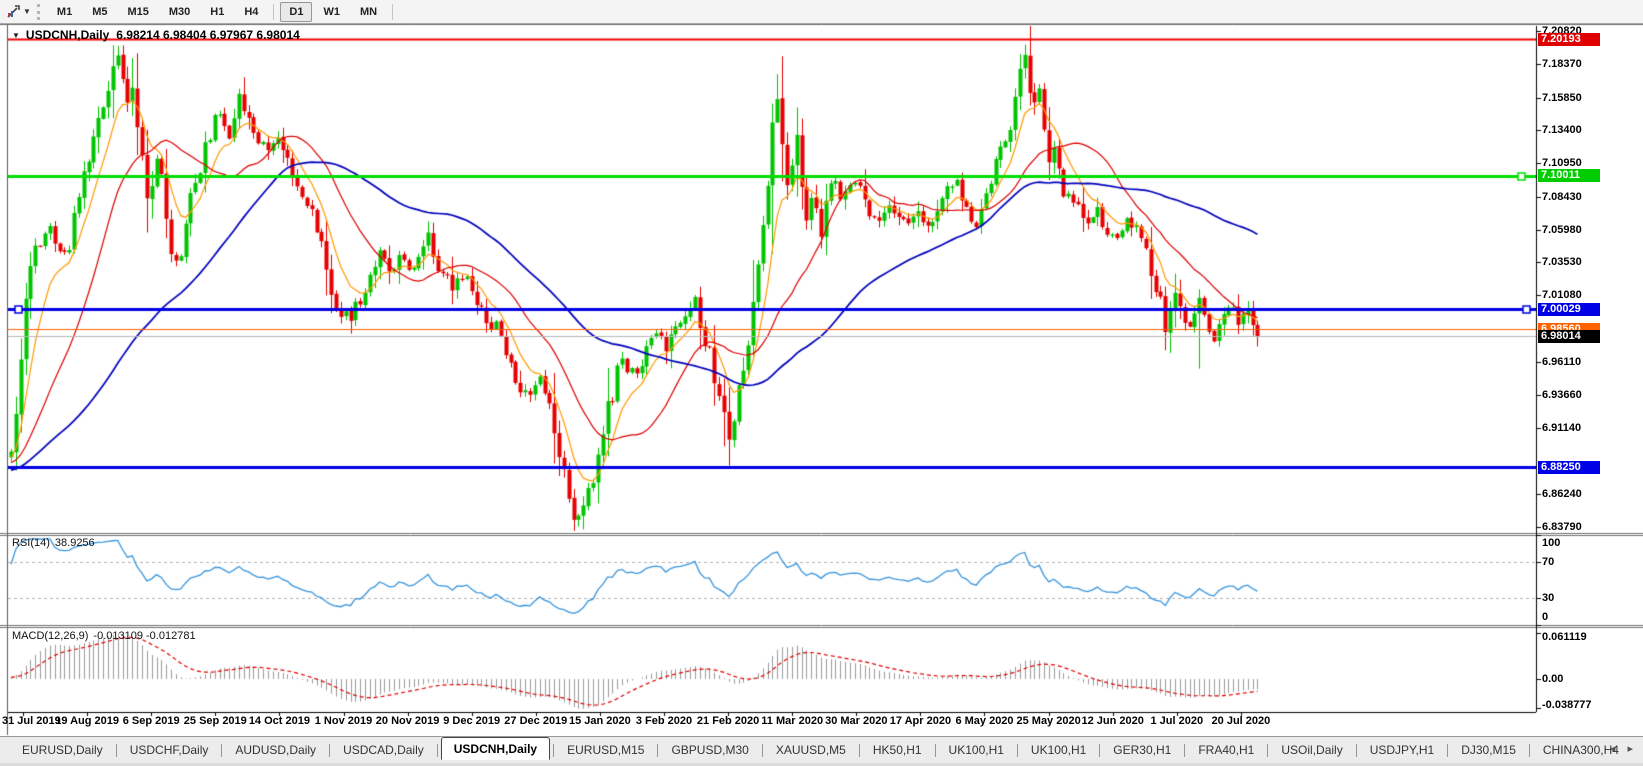 The height and width of the screenshot is (766, 1643). Describe the element at coordinates (217, 11) in the screenshot. I see `timeframe-button-h1: H1` at that location.